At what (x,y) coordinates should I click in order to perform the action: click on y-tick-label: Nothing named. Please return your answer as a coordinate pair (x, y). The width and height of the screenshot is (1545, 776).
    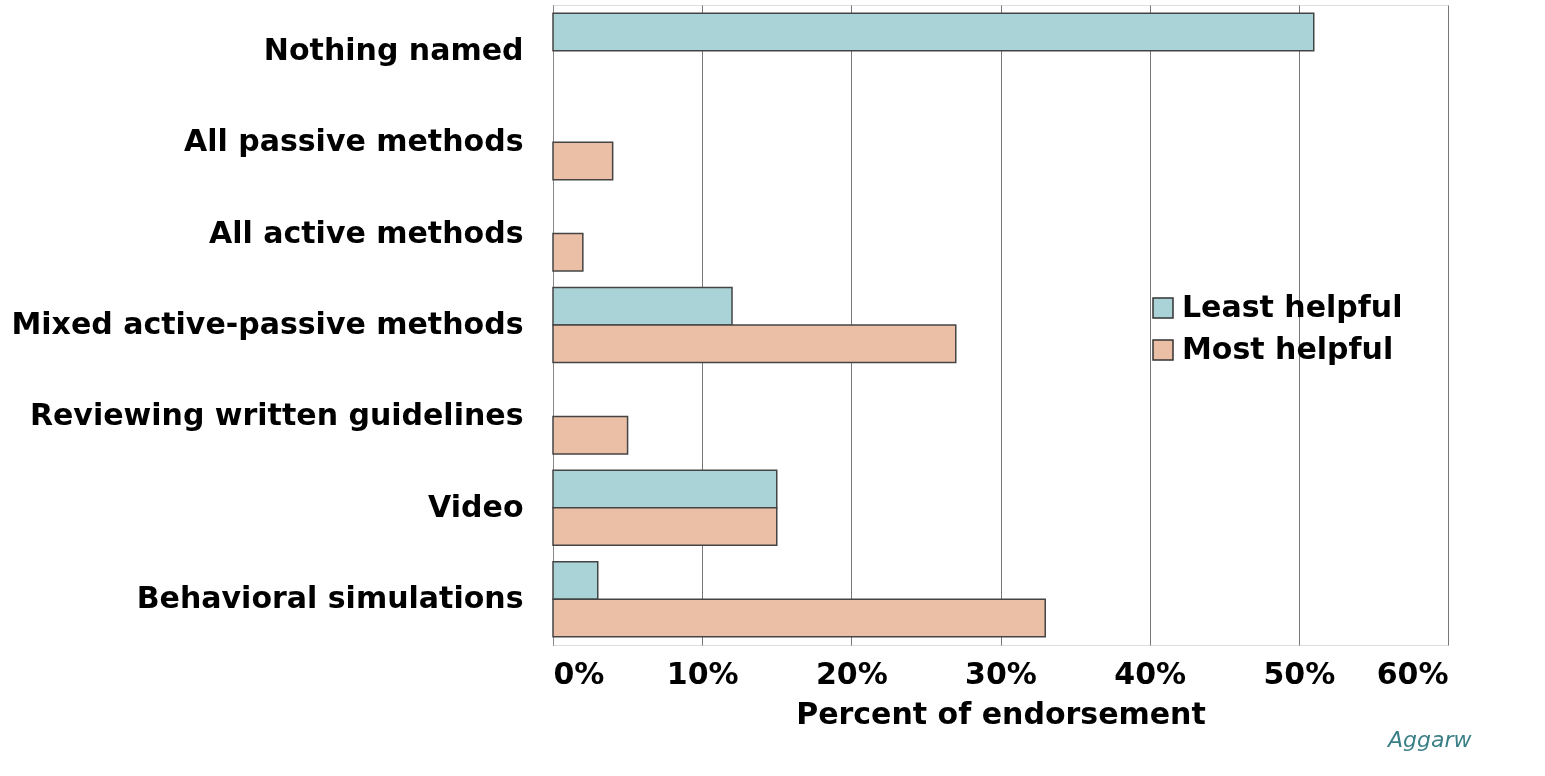
    Looking at the image, I should click on (393, 49).